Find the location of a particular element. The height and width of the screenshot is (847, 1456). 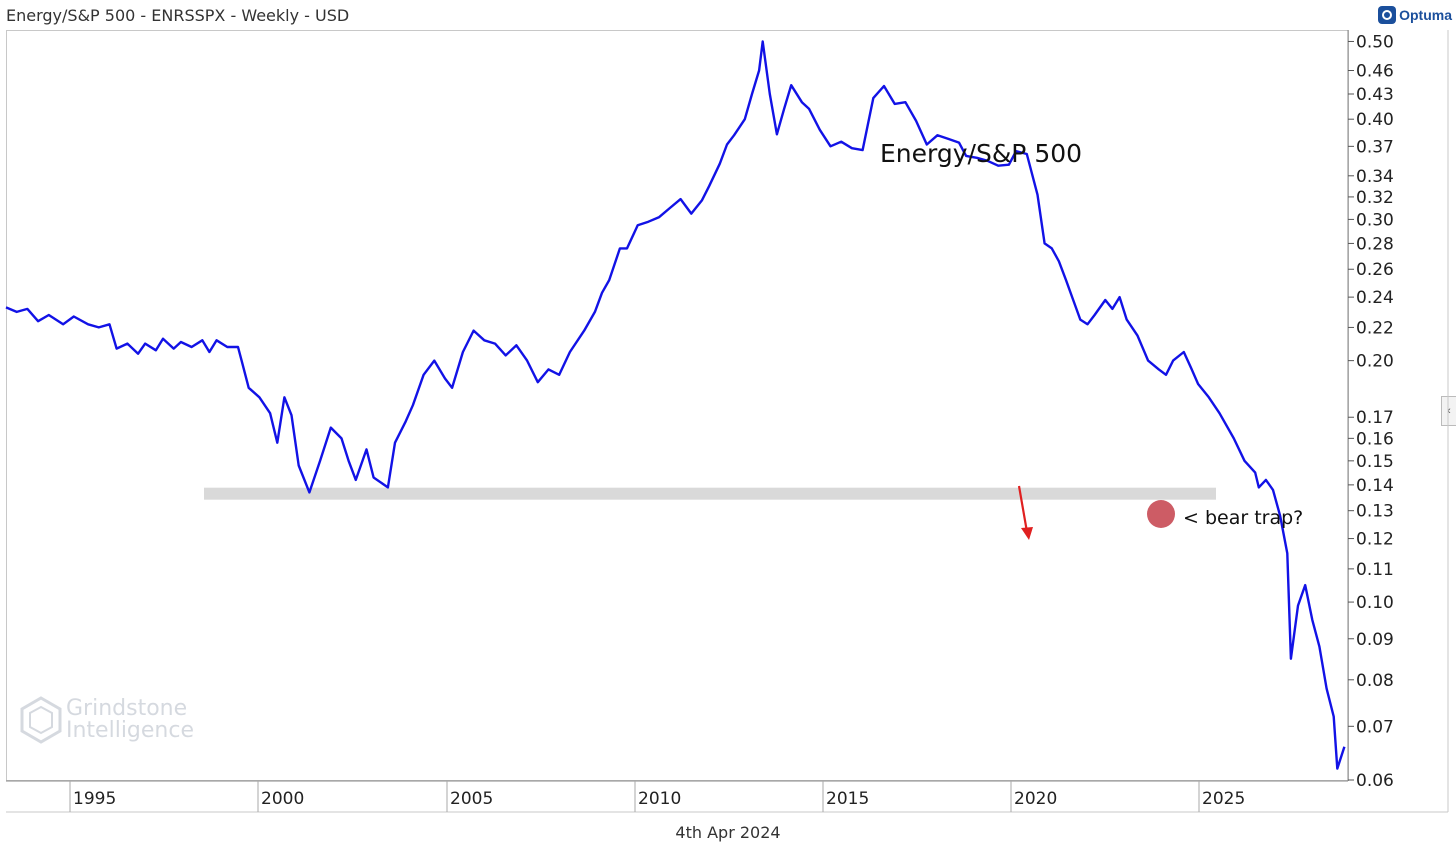

bear-trap-marker is located at coordinates (1161, 514).